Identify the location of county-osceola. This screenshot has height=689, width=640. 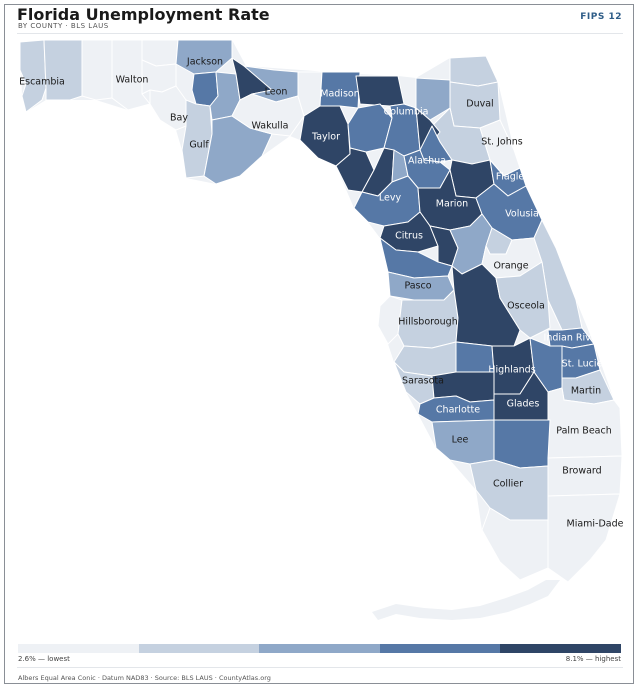
(523, 300).